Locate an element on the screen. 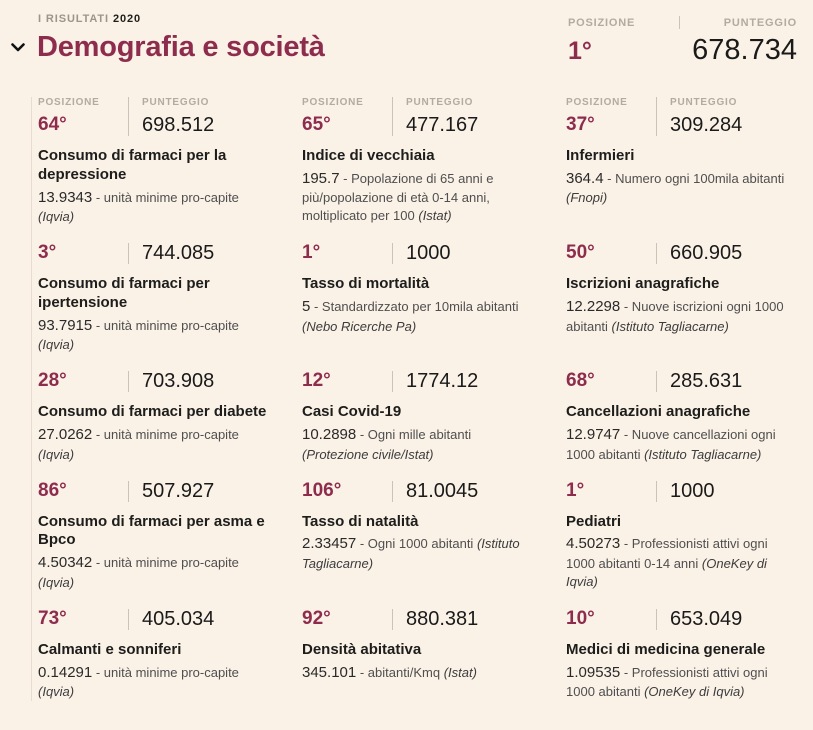  card-position-col: POSIZIONE 12° is located at coordinates (347, 381).